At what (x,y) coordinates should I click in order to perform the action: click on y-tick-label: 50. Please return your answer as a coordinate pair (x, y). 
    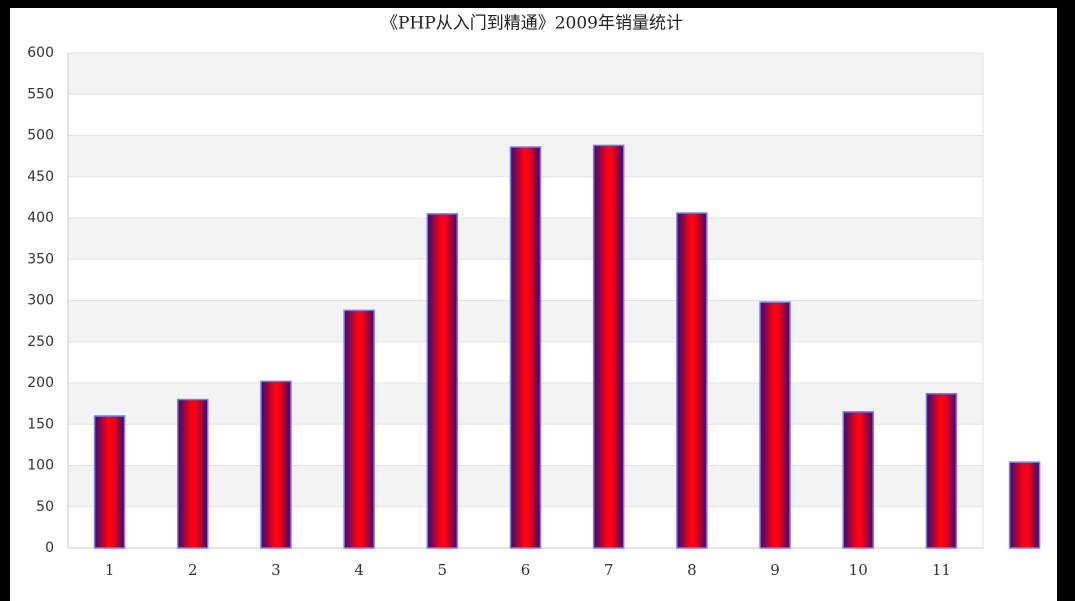
    Looking at the image, I should click on (45, 507).